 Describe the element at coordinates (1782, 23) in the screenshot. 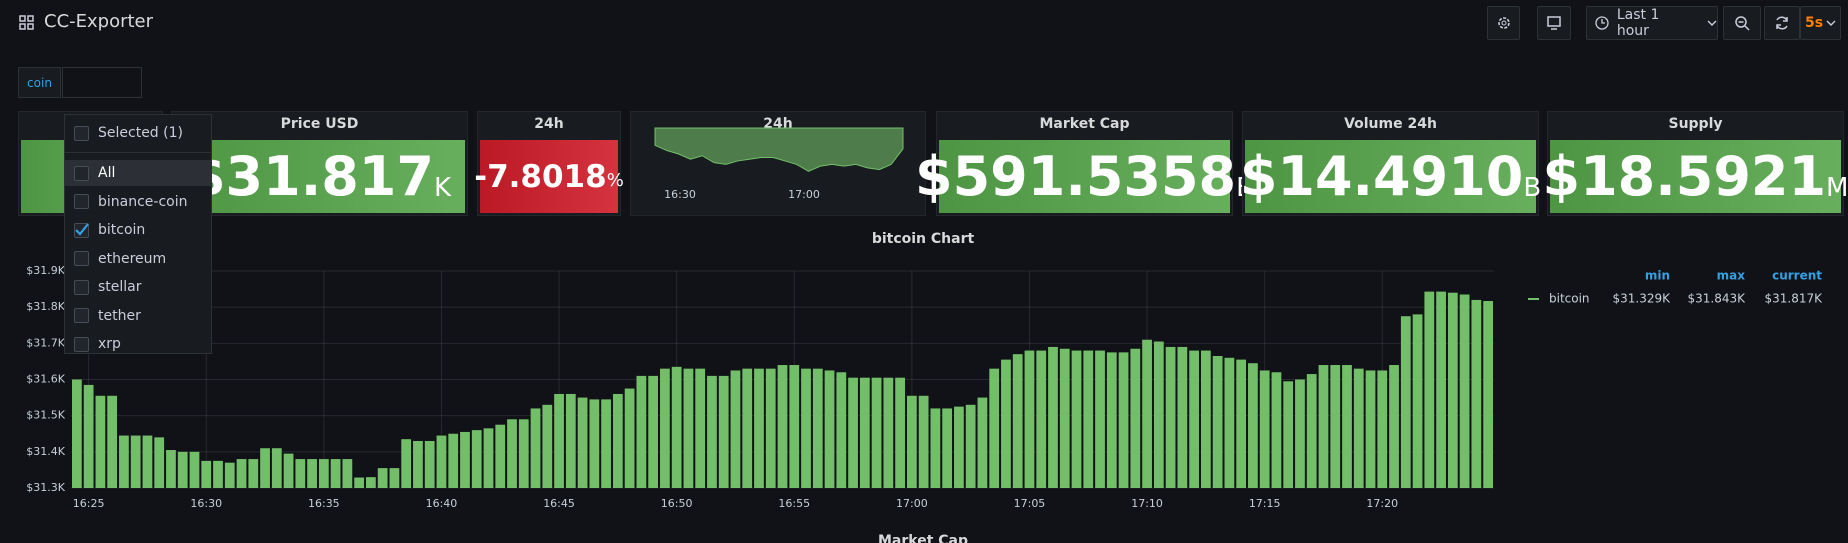

I see `refresh-button` at that location.